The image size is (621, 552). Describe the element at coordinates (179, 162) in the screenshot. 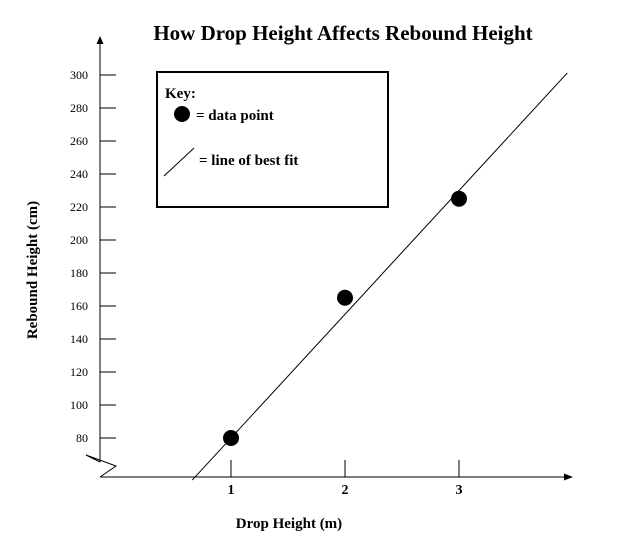

I see `legend-line-symbol` at that location.